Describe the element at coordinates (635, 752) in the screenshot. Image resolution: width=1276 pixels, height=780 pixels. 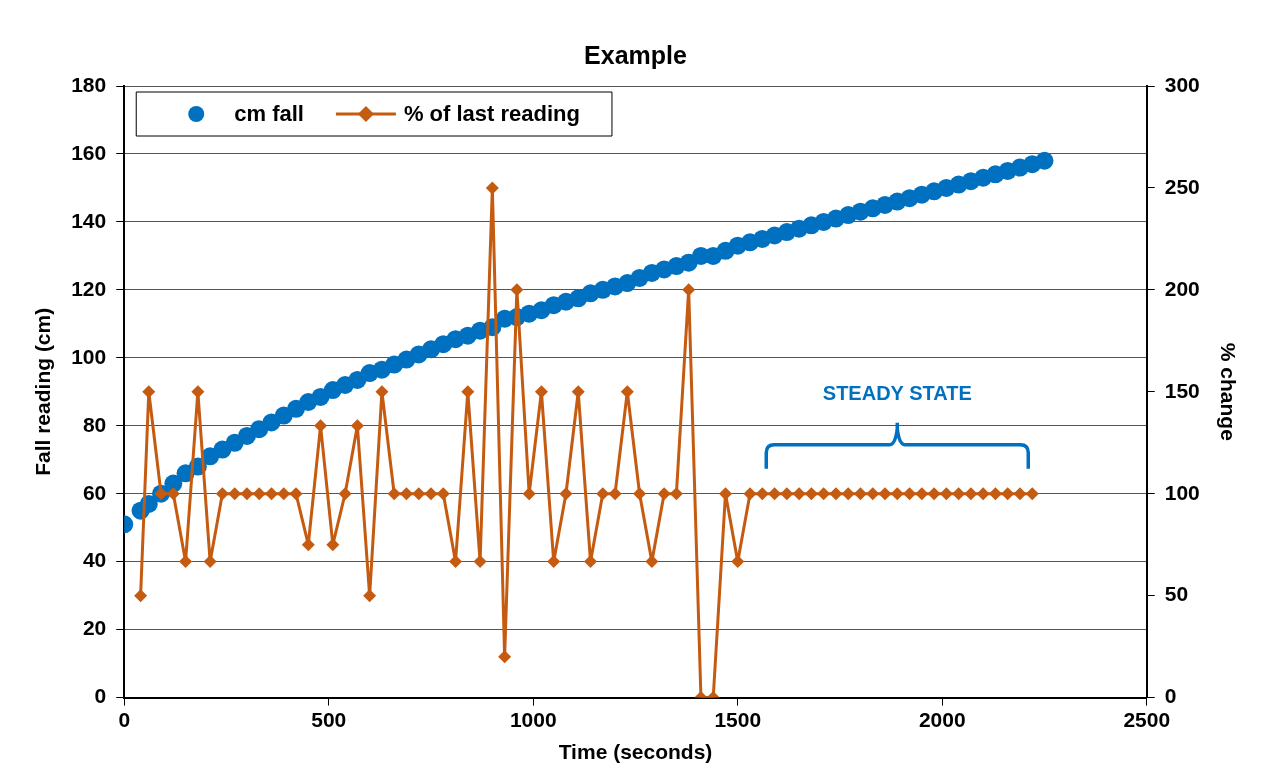
I see `x-axis-title: Time (seconds)` at that location.